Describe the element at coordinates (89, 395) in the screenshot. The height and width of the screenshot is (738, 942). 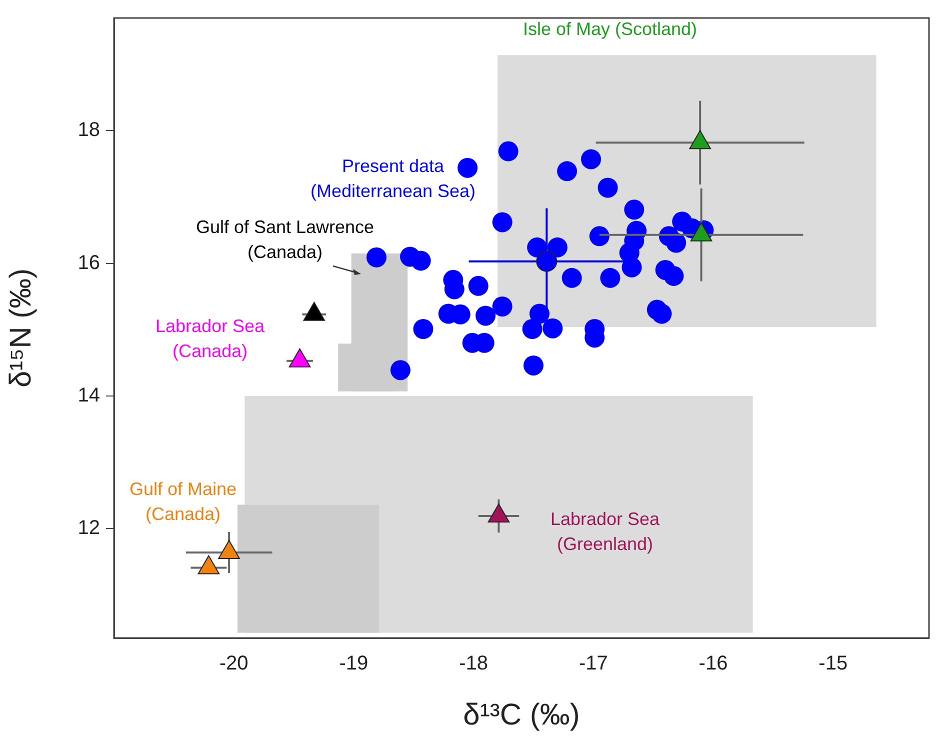
I see `y-tick-label: 14` at that location.